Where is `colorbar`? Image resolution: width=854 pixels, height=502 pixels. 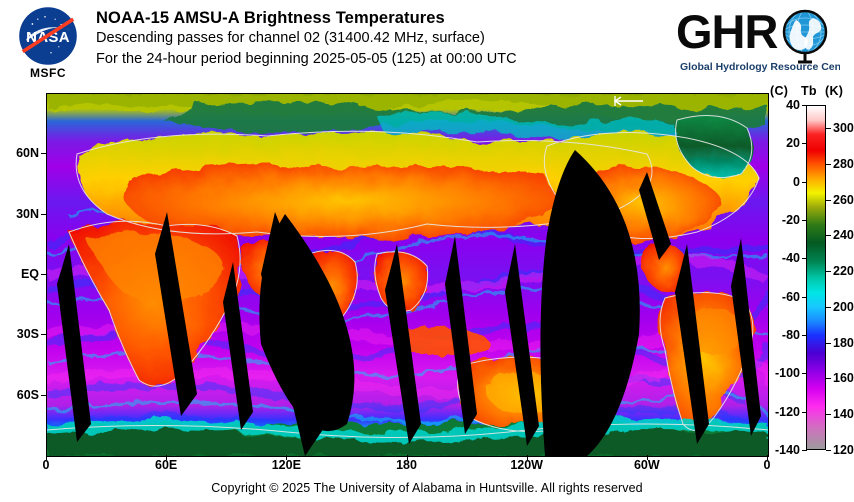
colorbar is located at coordinates (816, 277).